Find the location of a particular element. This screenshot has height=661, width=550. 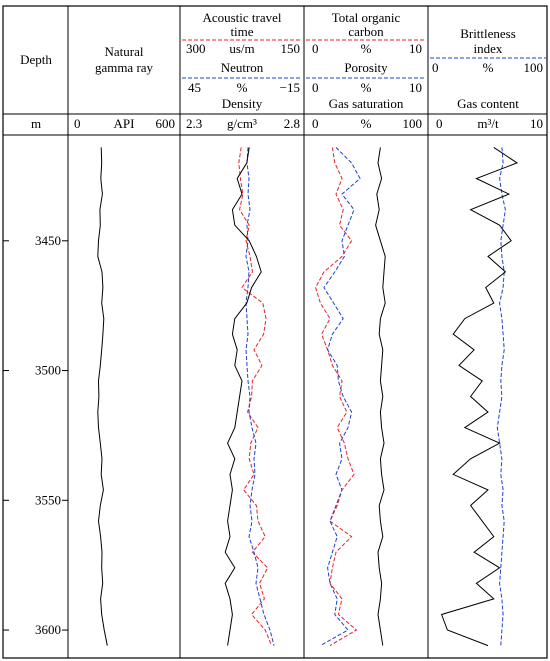

track2-curve3-label: Density is located at coordinates (242, 103).